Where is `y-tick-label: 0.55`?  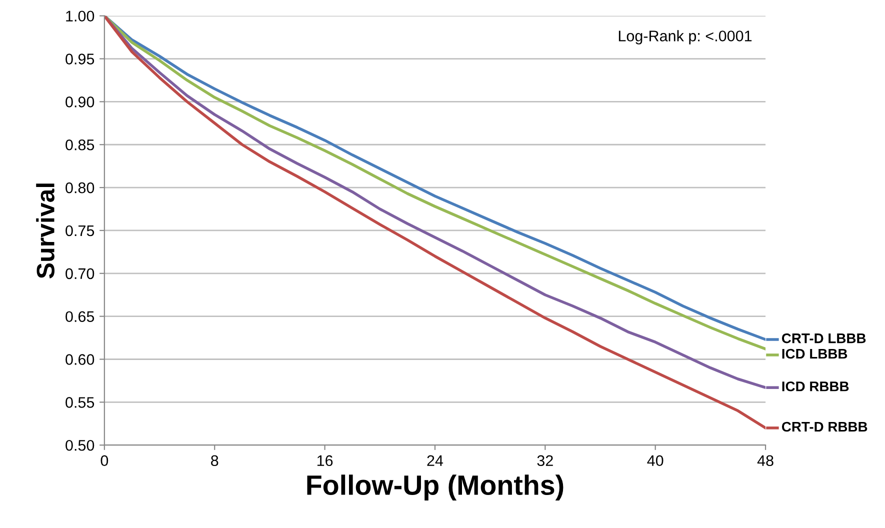
y-tick-label: 0.55 is located at coordinates (80, 402).